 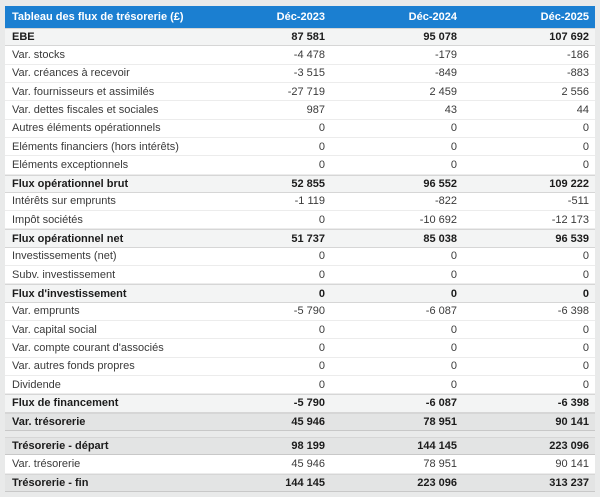 What do you see at coordinates (300, 275) in the screenshot?
I see `table-row: Subv. investissement 0 0 0` at bounding box center [300, 275].